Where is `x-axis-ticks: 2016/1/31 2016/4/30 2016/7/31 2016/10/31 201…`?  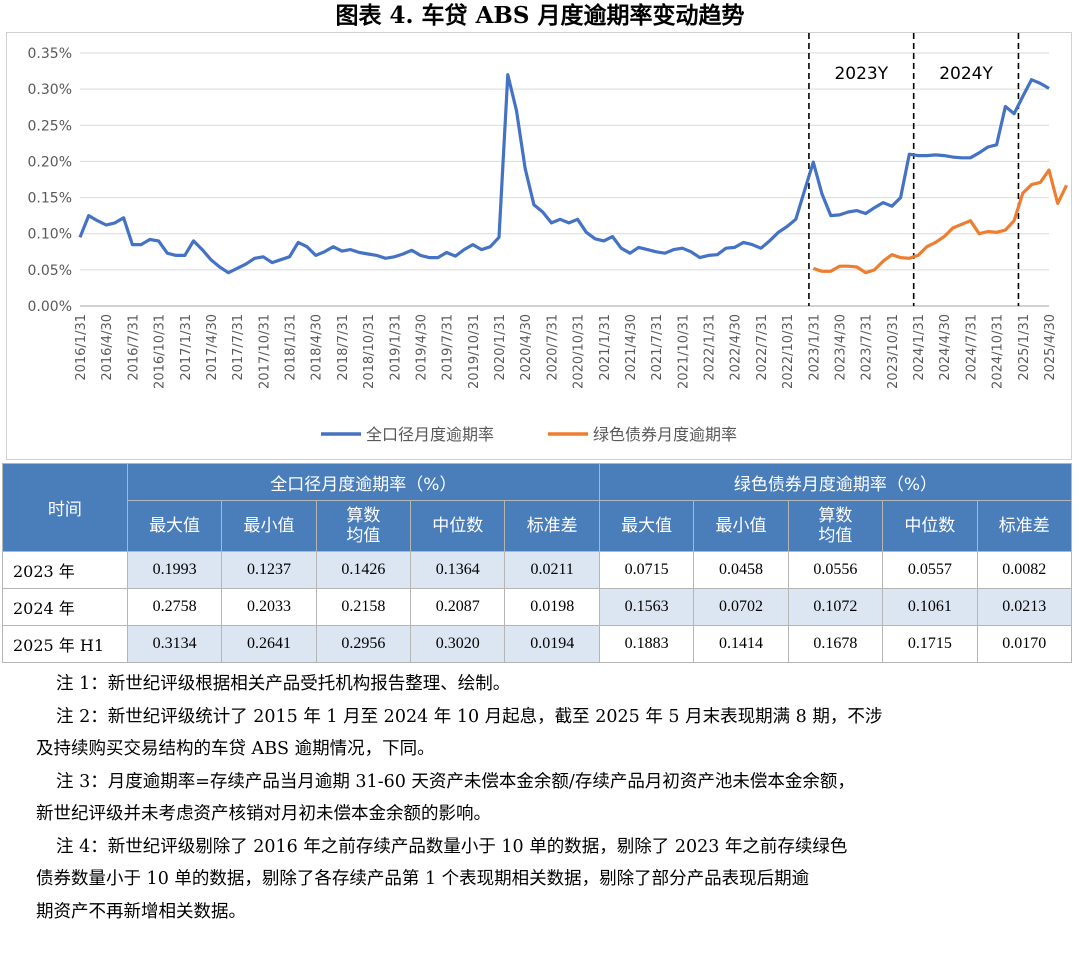 x-axis-ticks: 2016/1/31 2016/4/30 2016/7/31 2016/10/31 201… is located at coordinates (566, 351).